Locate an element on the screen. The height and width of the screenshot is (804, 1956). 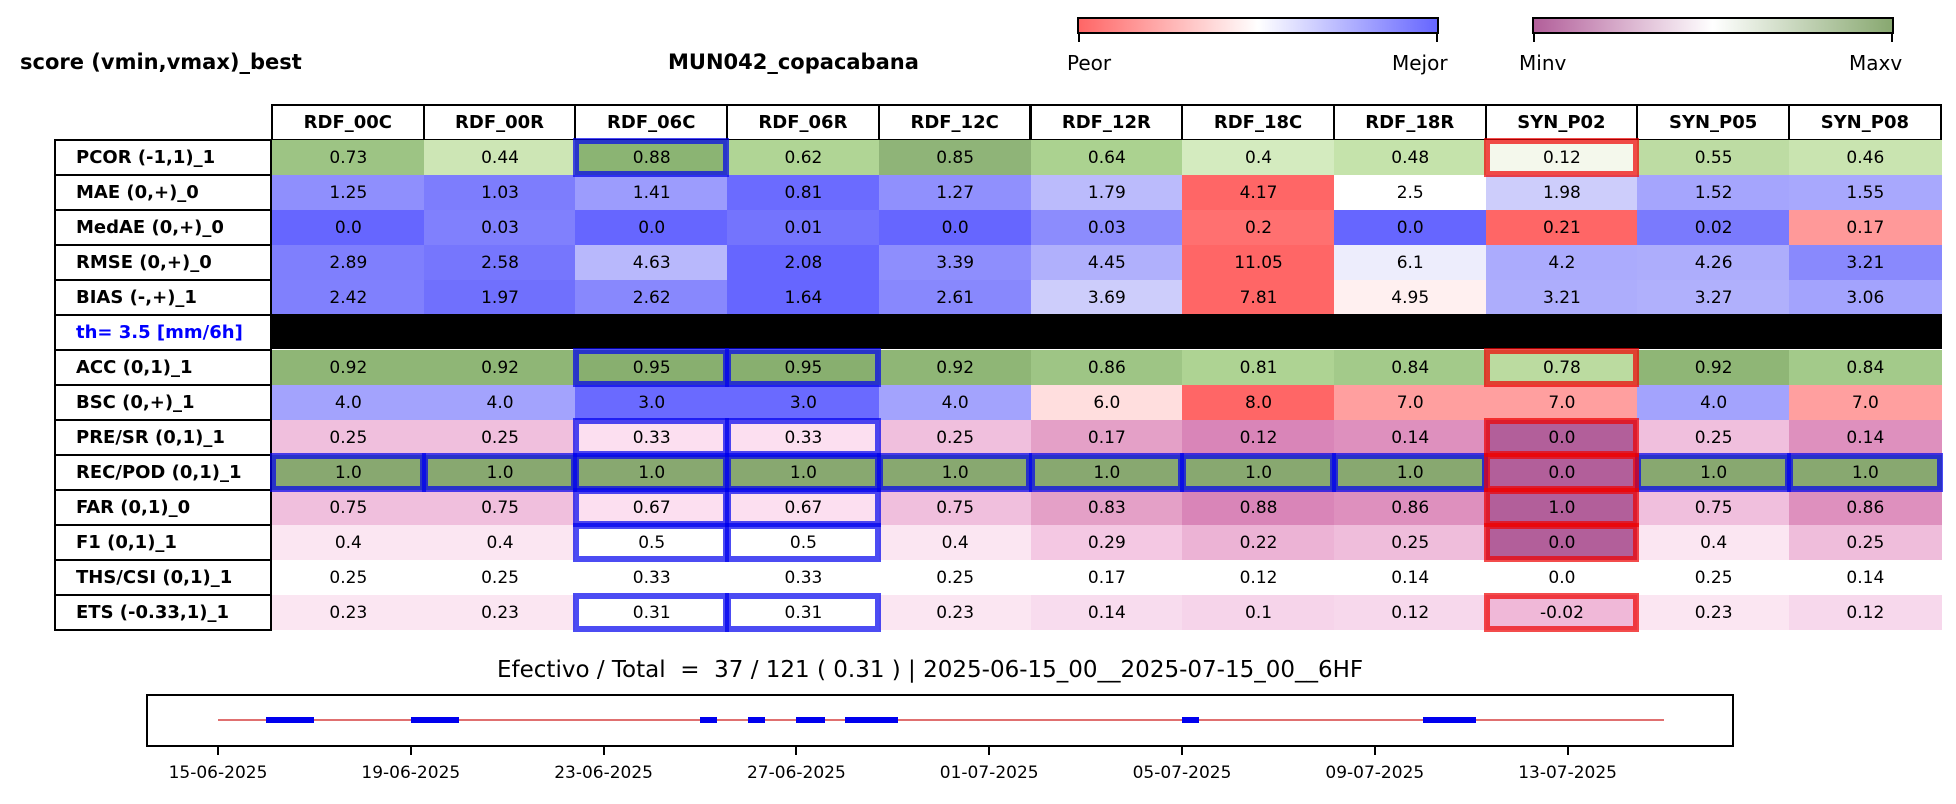
heatmap-cell: 0.14 is located at coordinates (1410, 437).